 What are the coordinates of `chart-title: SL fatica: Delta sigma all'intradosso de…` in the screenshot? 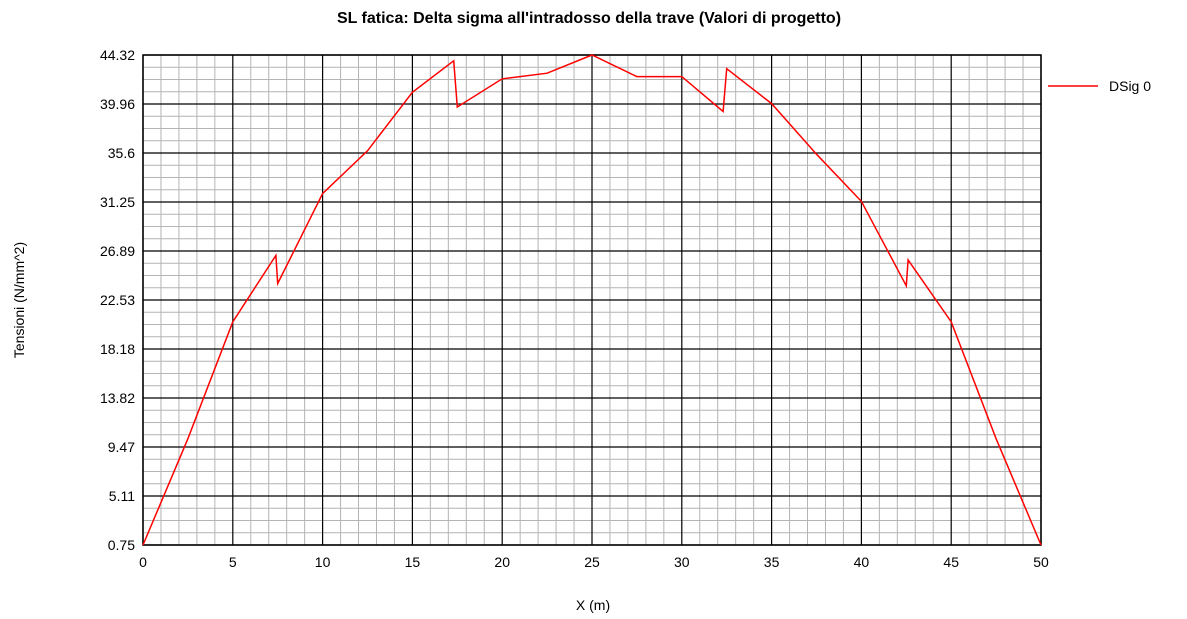 It's located at (589, 18).